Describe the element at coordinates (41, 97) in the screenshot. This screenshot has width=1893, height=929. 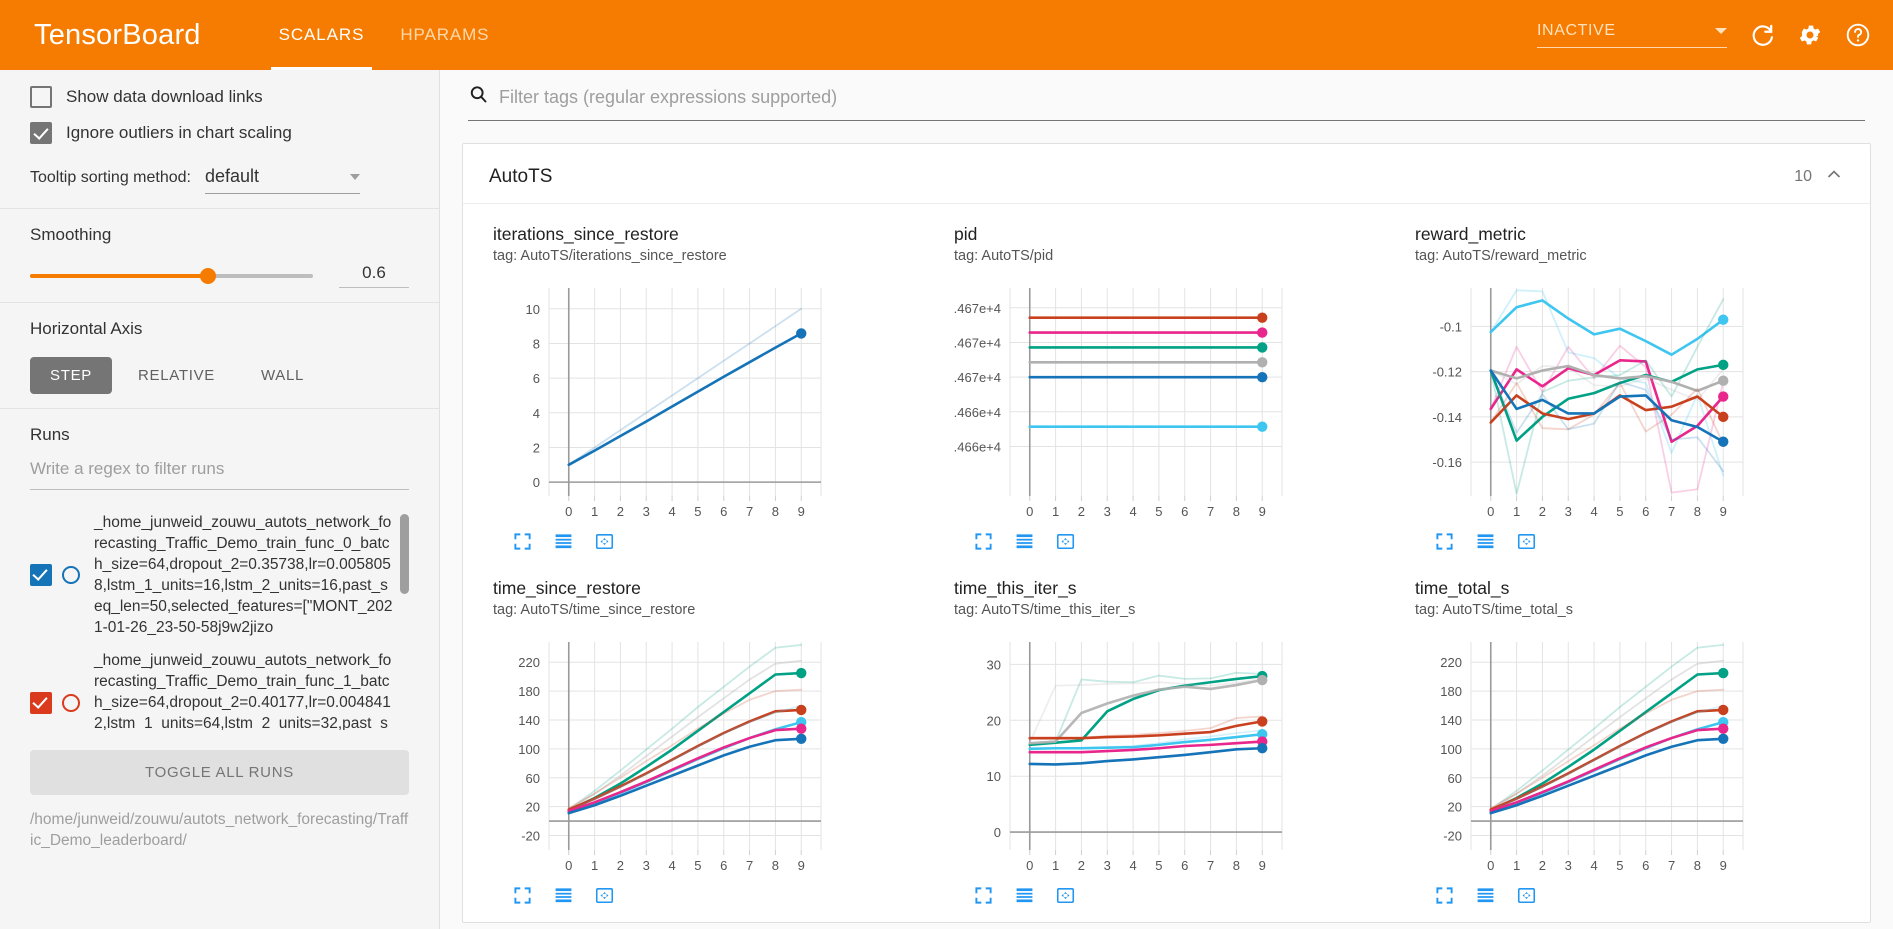
I see `show-download-links-checkbox` at that location.